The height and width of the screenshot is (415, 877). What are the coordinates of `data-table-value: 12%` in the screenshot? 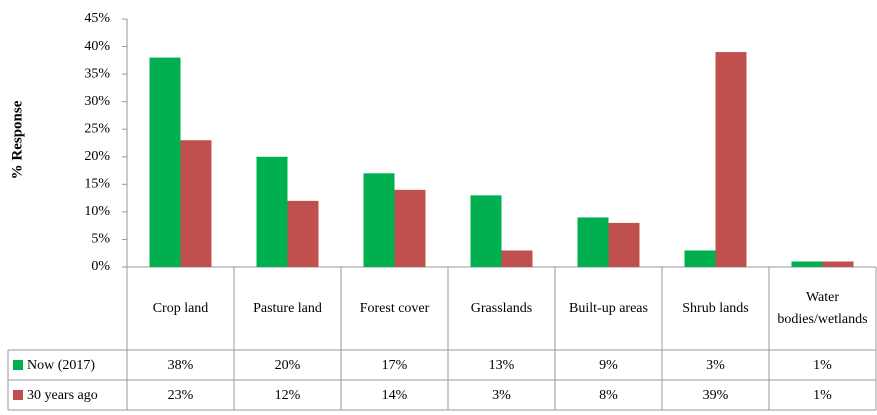 It's located at (288, 395).